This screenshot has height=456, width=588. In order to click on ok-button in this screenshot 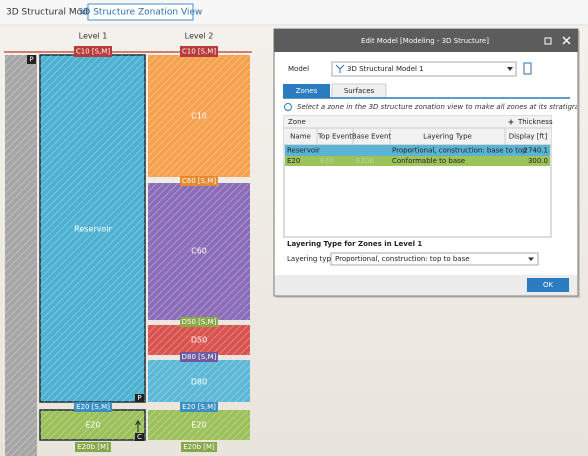, I will do `click(548, 285)`.